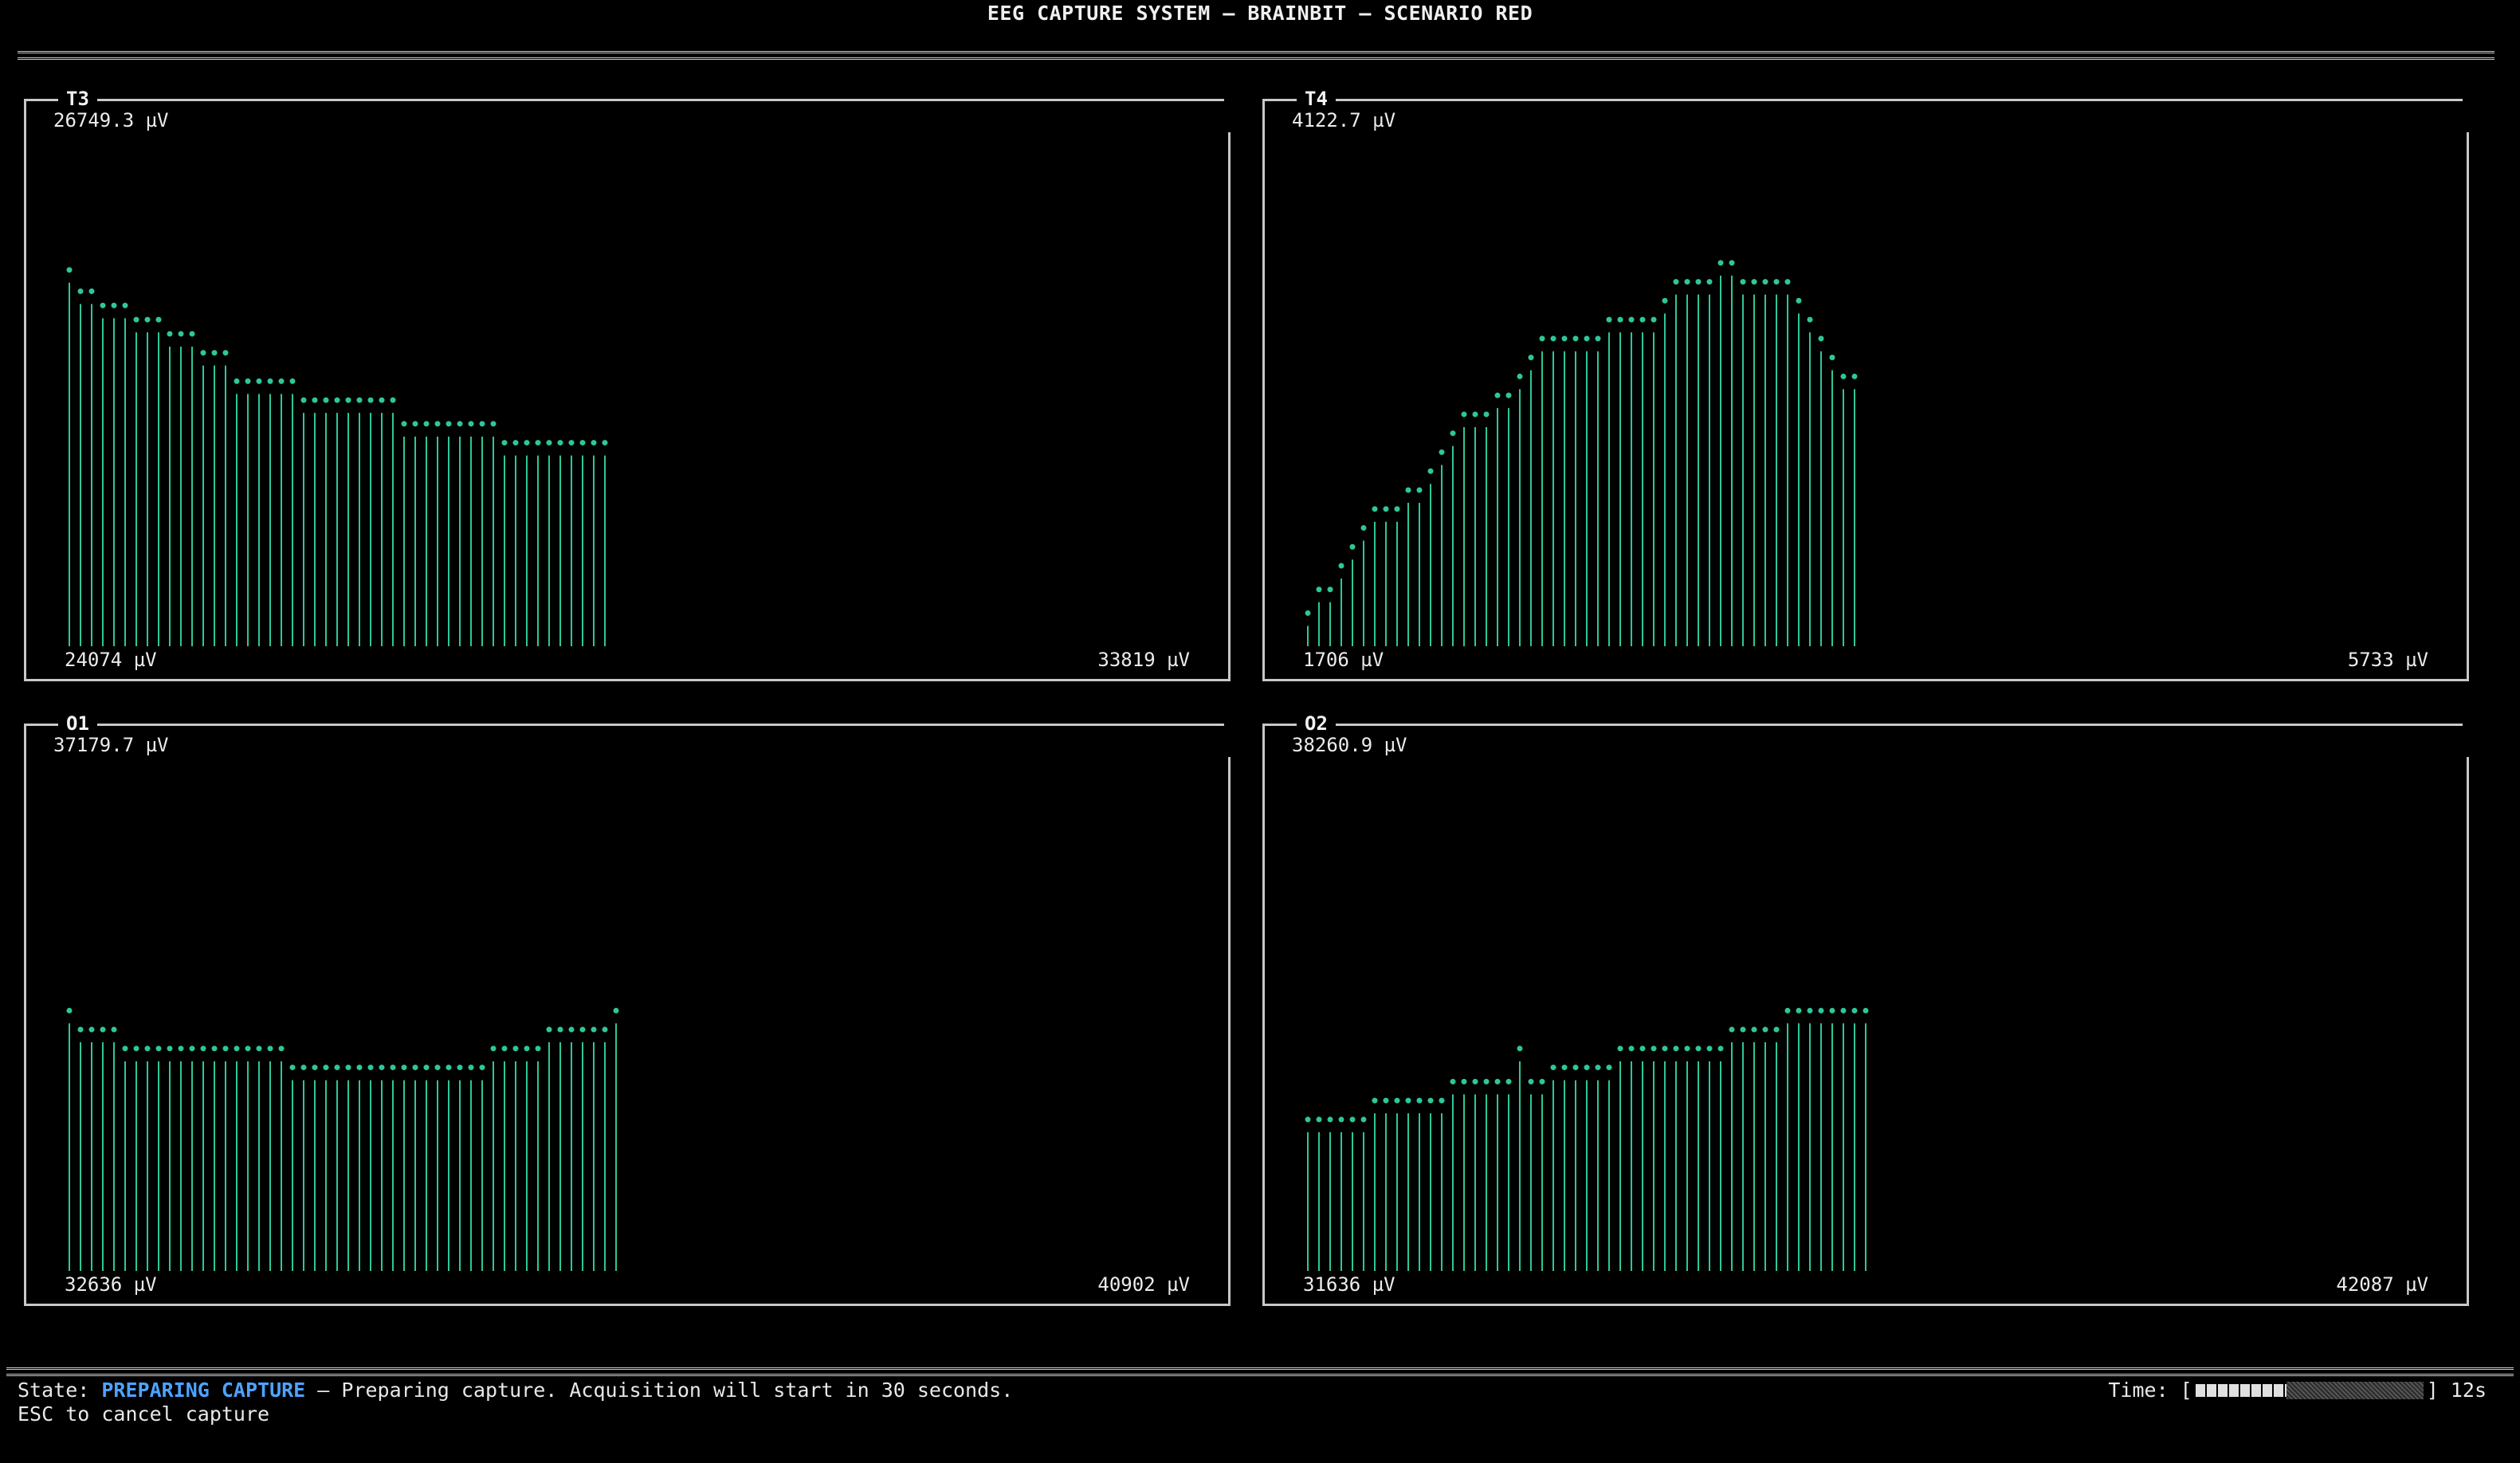  What do you see at coordinates (2387, 660) in the screenshot?
I see `range-max-label: 5733 µV` at bounding box center [2387, 660].